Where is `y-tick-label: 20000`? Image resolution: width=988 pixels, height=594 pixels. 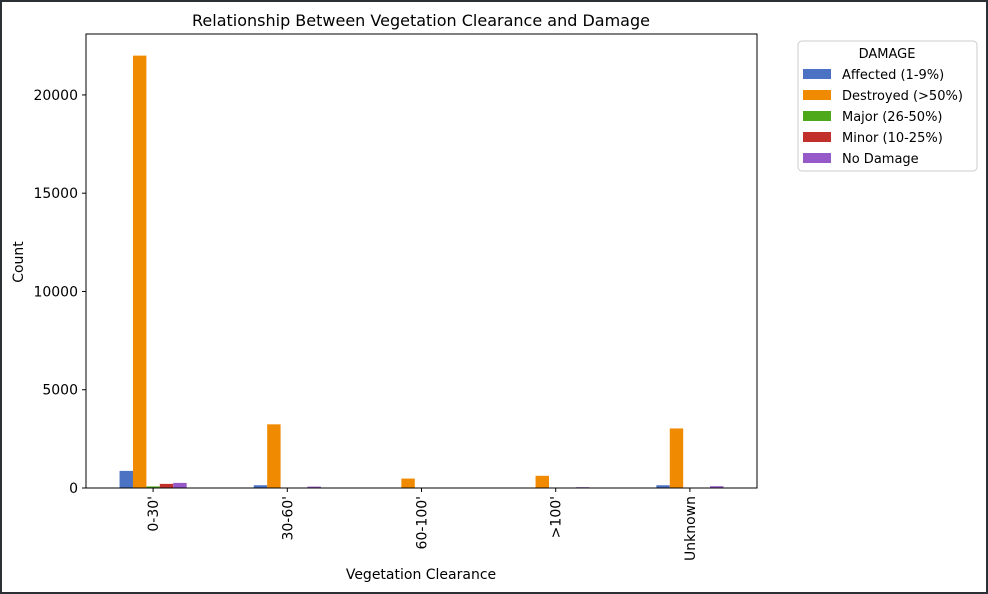
y-tick-label: 20000 is located at coordinates (55, 96).